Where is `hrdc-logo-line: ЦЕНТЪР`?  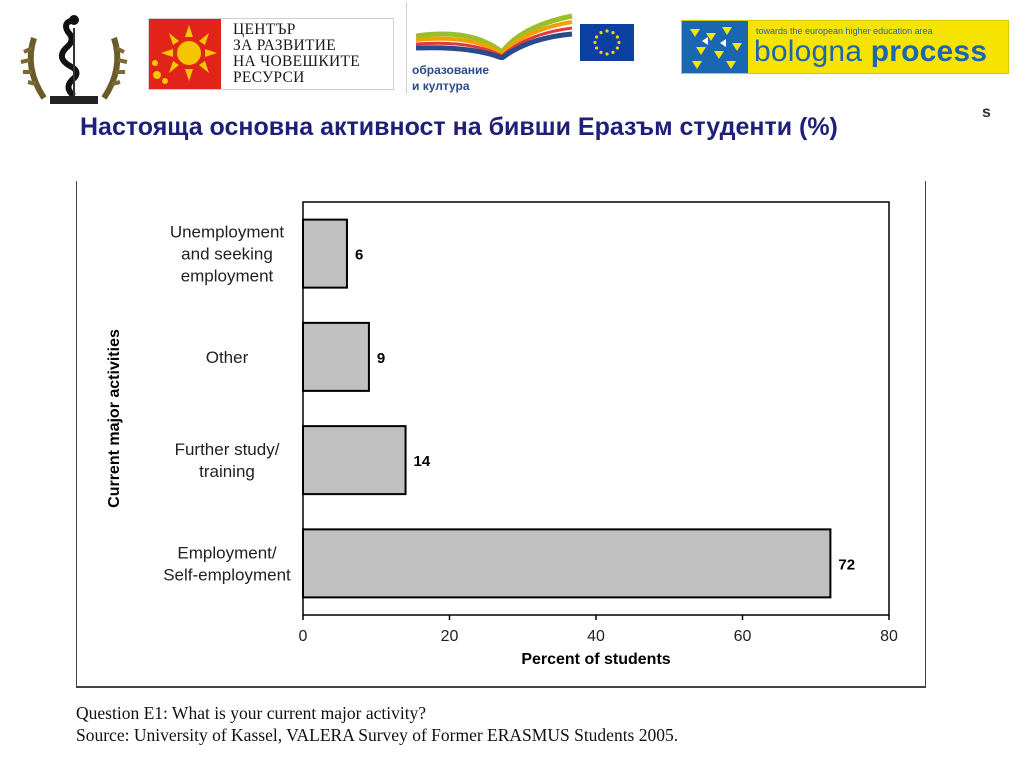 hrdc-logo-line: ЦЕНТЪР is located at coordinates (264, 29).